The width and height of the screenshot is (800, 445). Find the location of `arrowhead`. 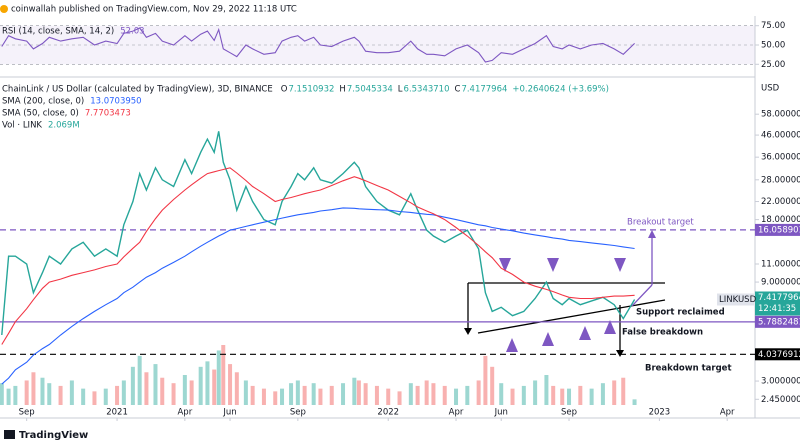

arrowhead is located at coordinates (620, 353).